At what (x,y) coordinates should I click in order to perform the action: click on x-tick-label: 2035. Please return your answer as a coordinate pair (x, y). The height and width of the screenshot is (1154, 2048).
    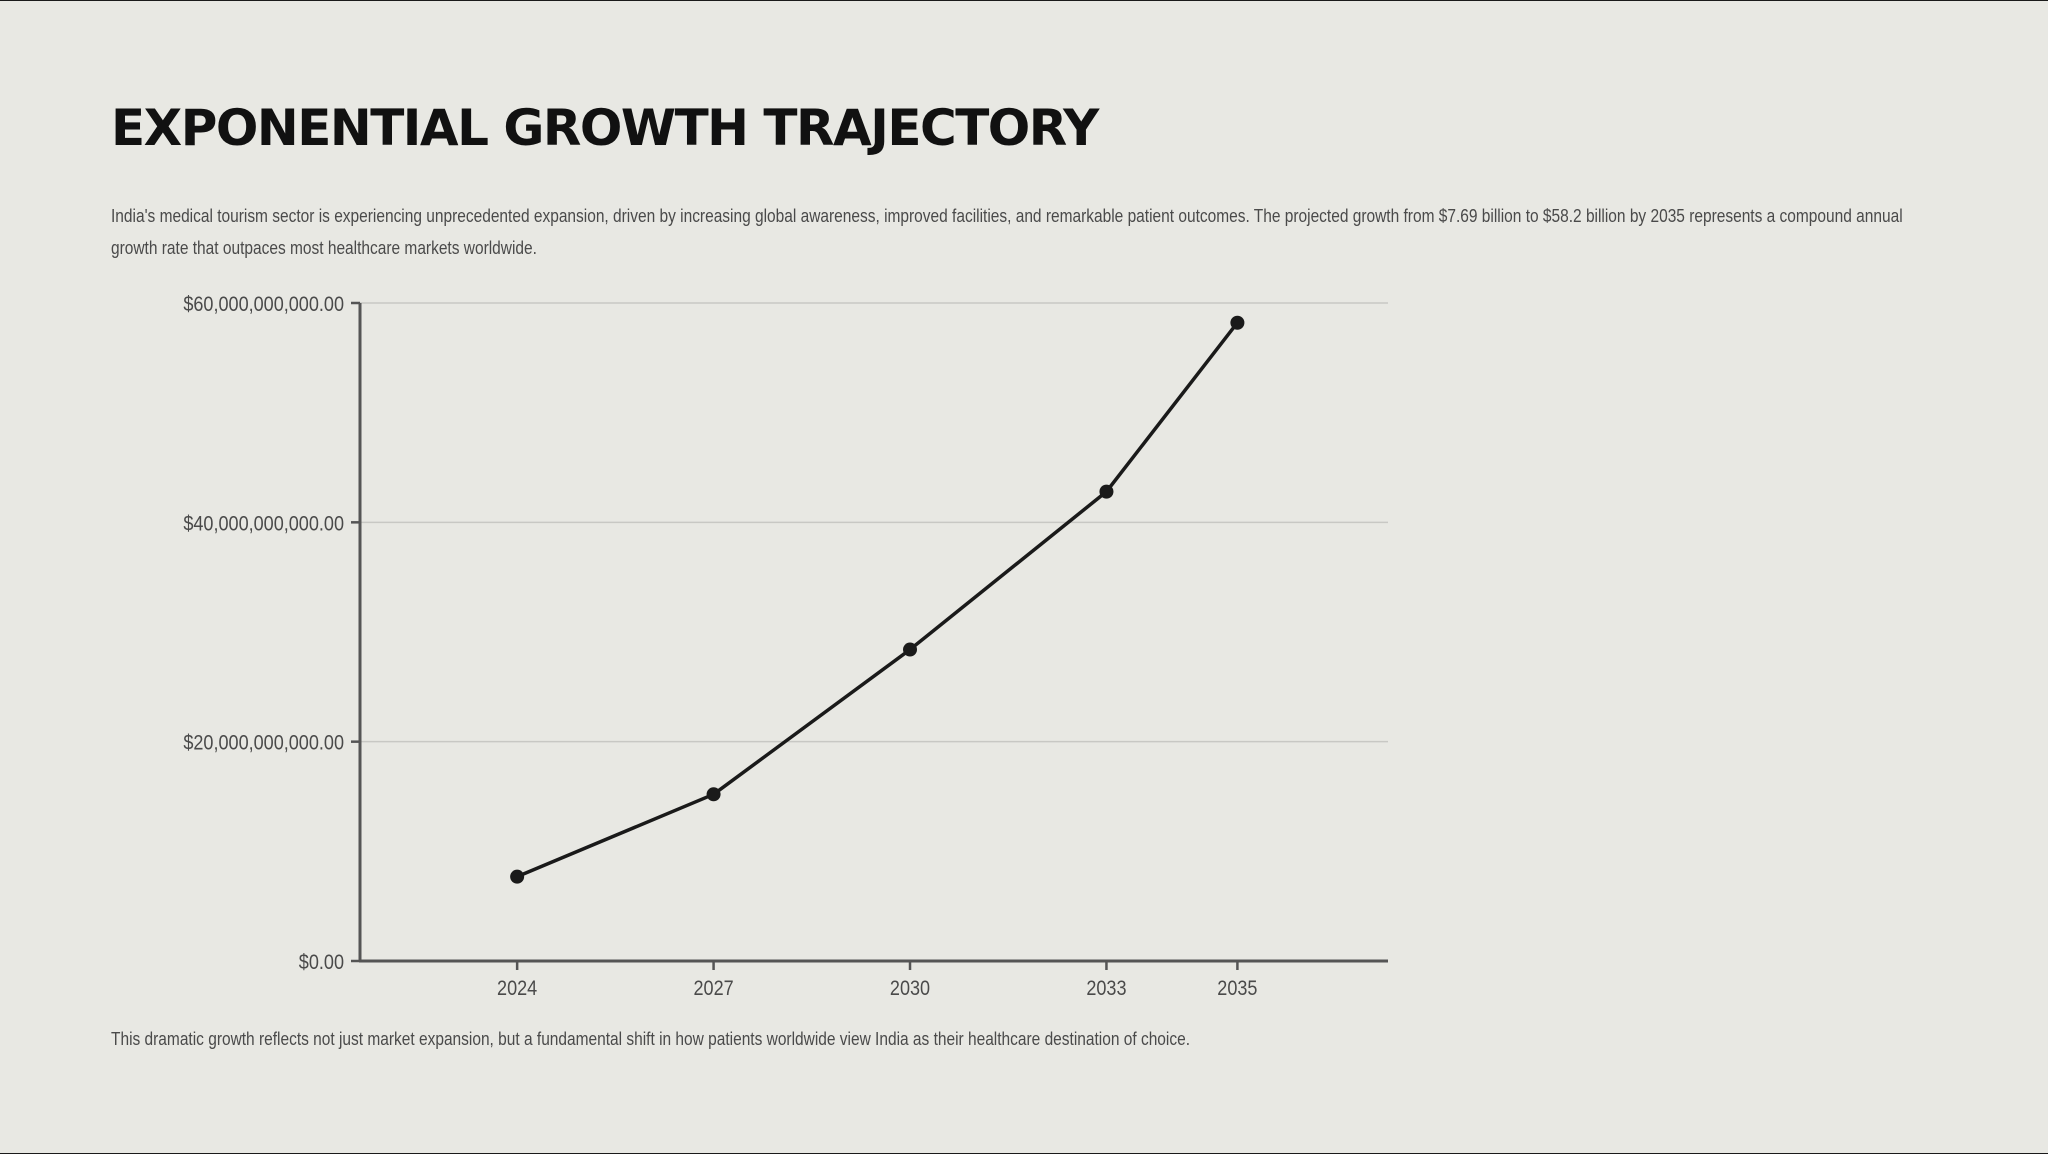
    Looking at the image, I should click on (1237, 989).